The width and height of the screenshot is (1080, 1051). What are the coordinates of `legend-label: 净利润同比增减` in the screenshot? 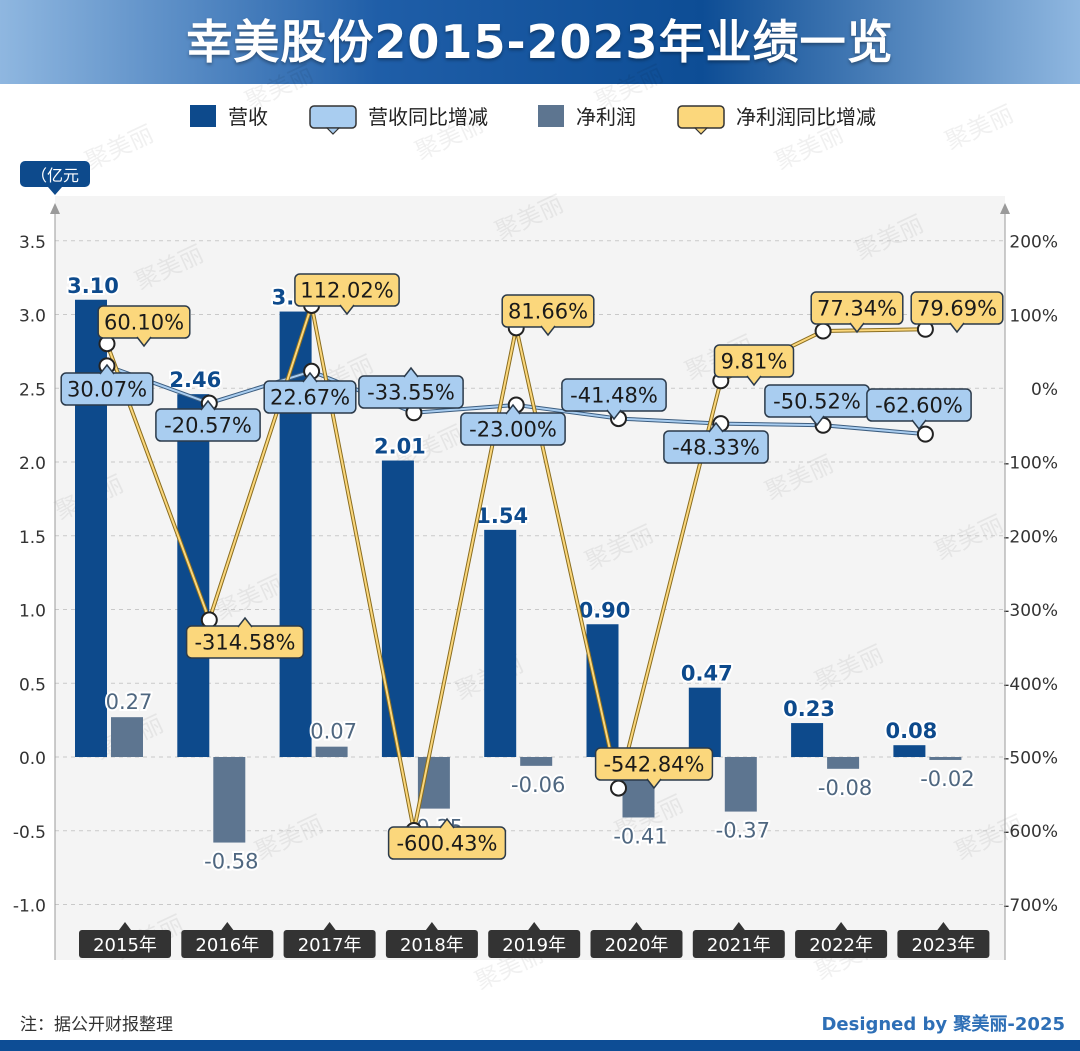 It's located at (806, 117).